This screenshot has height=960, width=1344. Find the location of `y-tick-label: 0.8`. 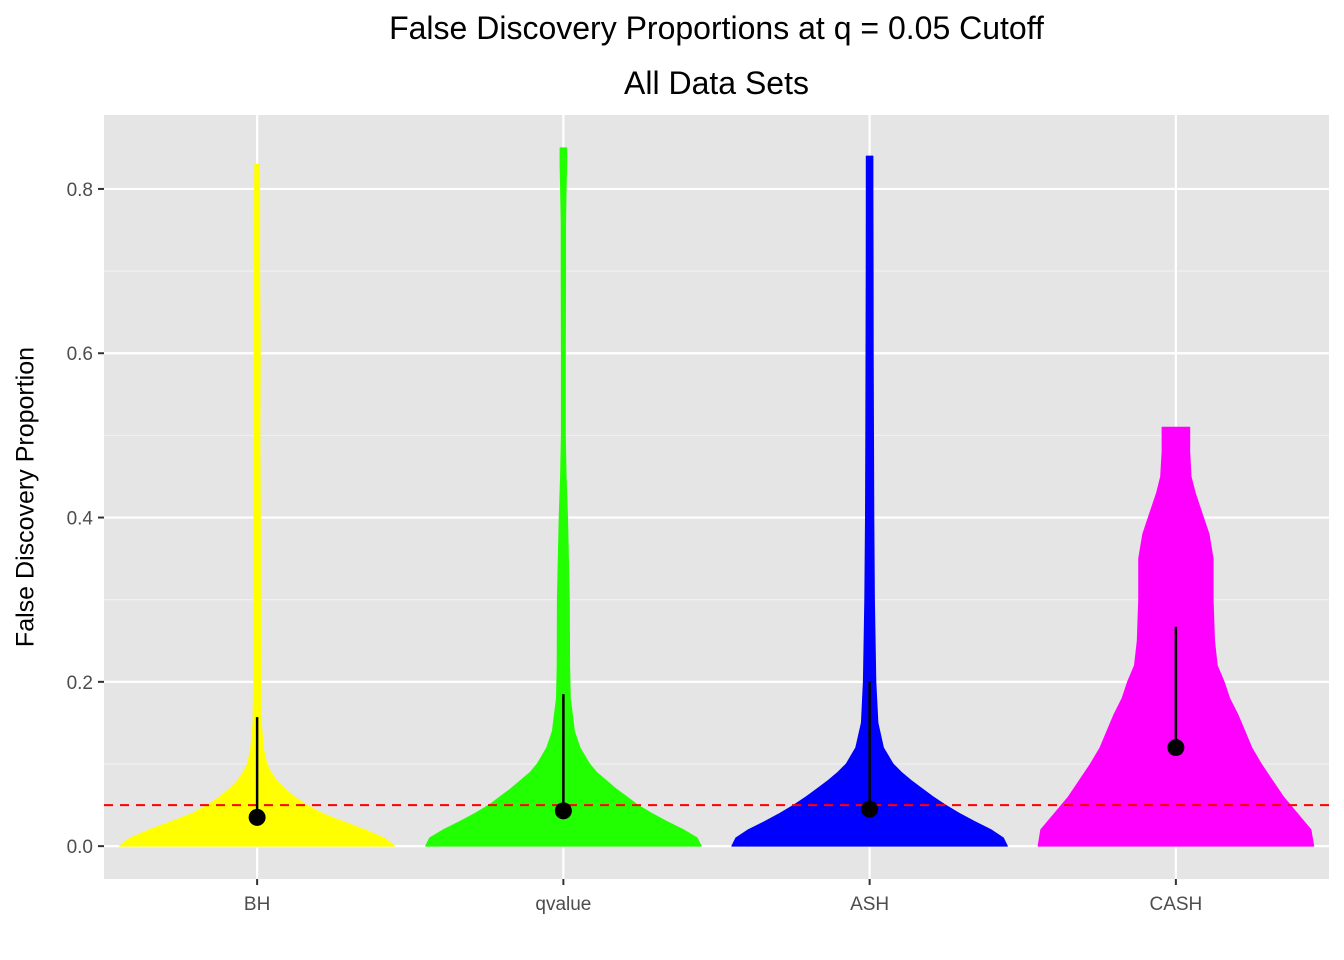

y-tick-label: 0.8 is located at coordinates (80, 190).